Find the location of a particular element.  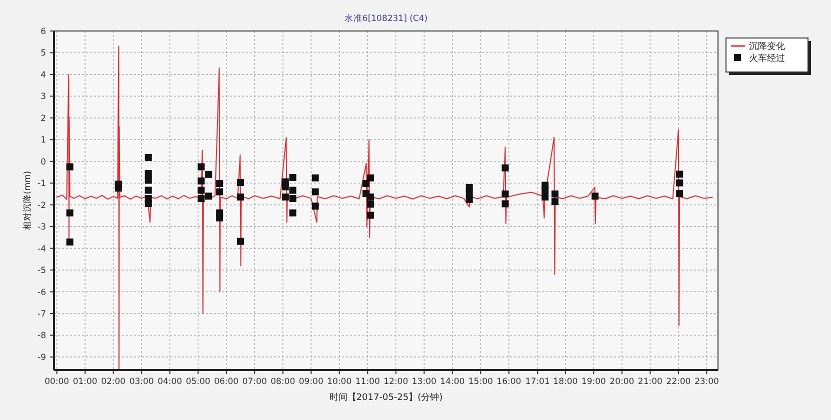

x-tick-label: 04:00 is located at coordinates (170, 382).